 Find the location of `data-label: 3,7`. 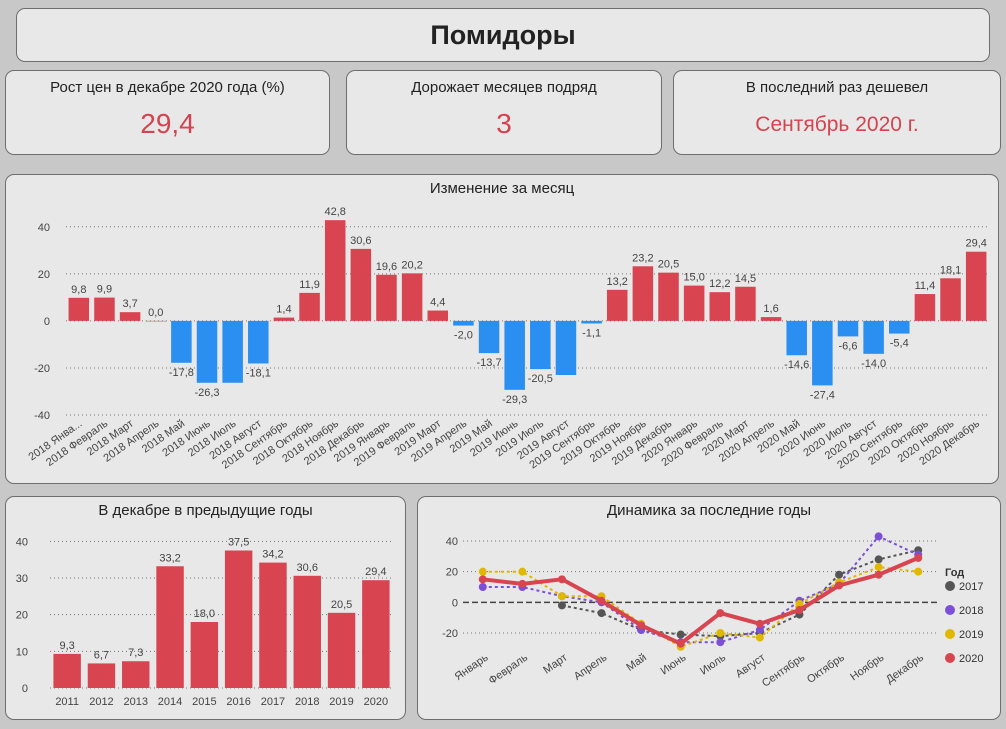

data-label: 3,7 is located at coordinates (129, 304).